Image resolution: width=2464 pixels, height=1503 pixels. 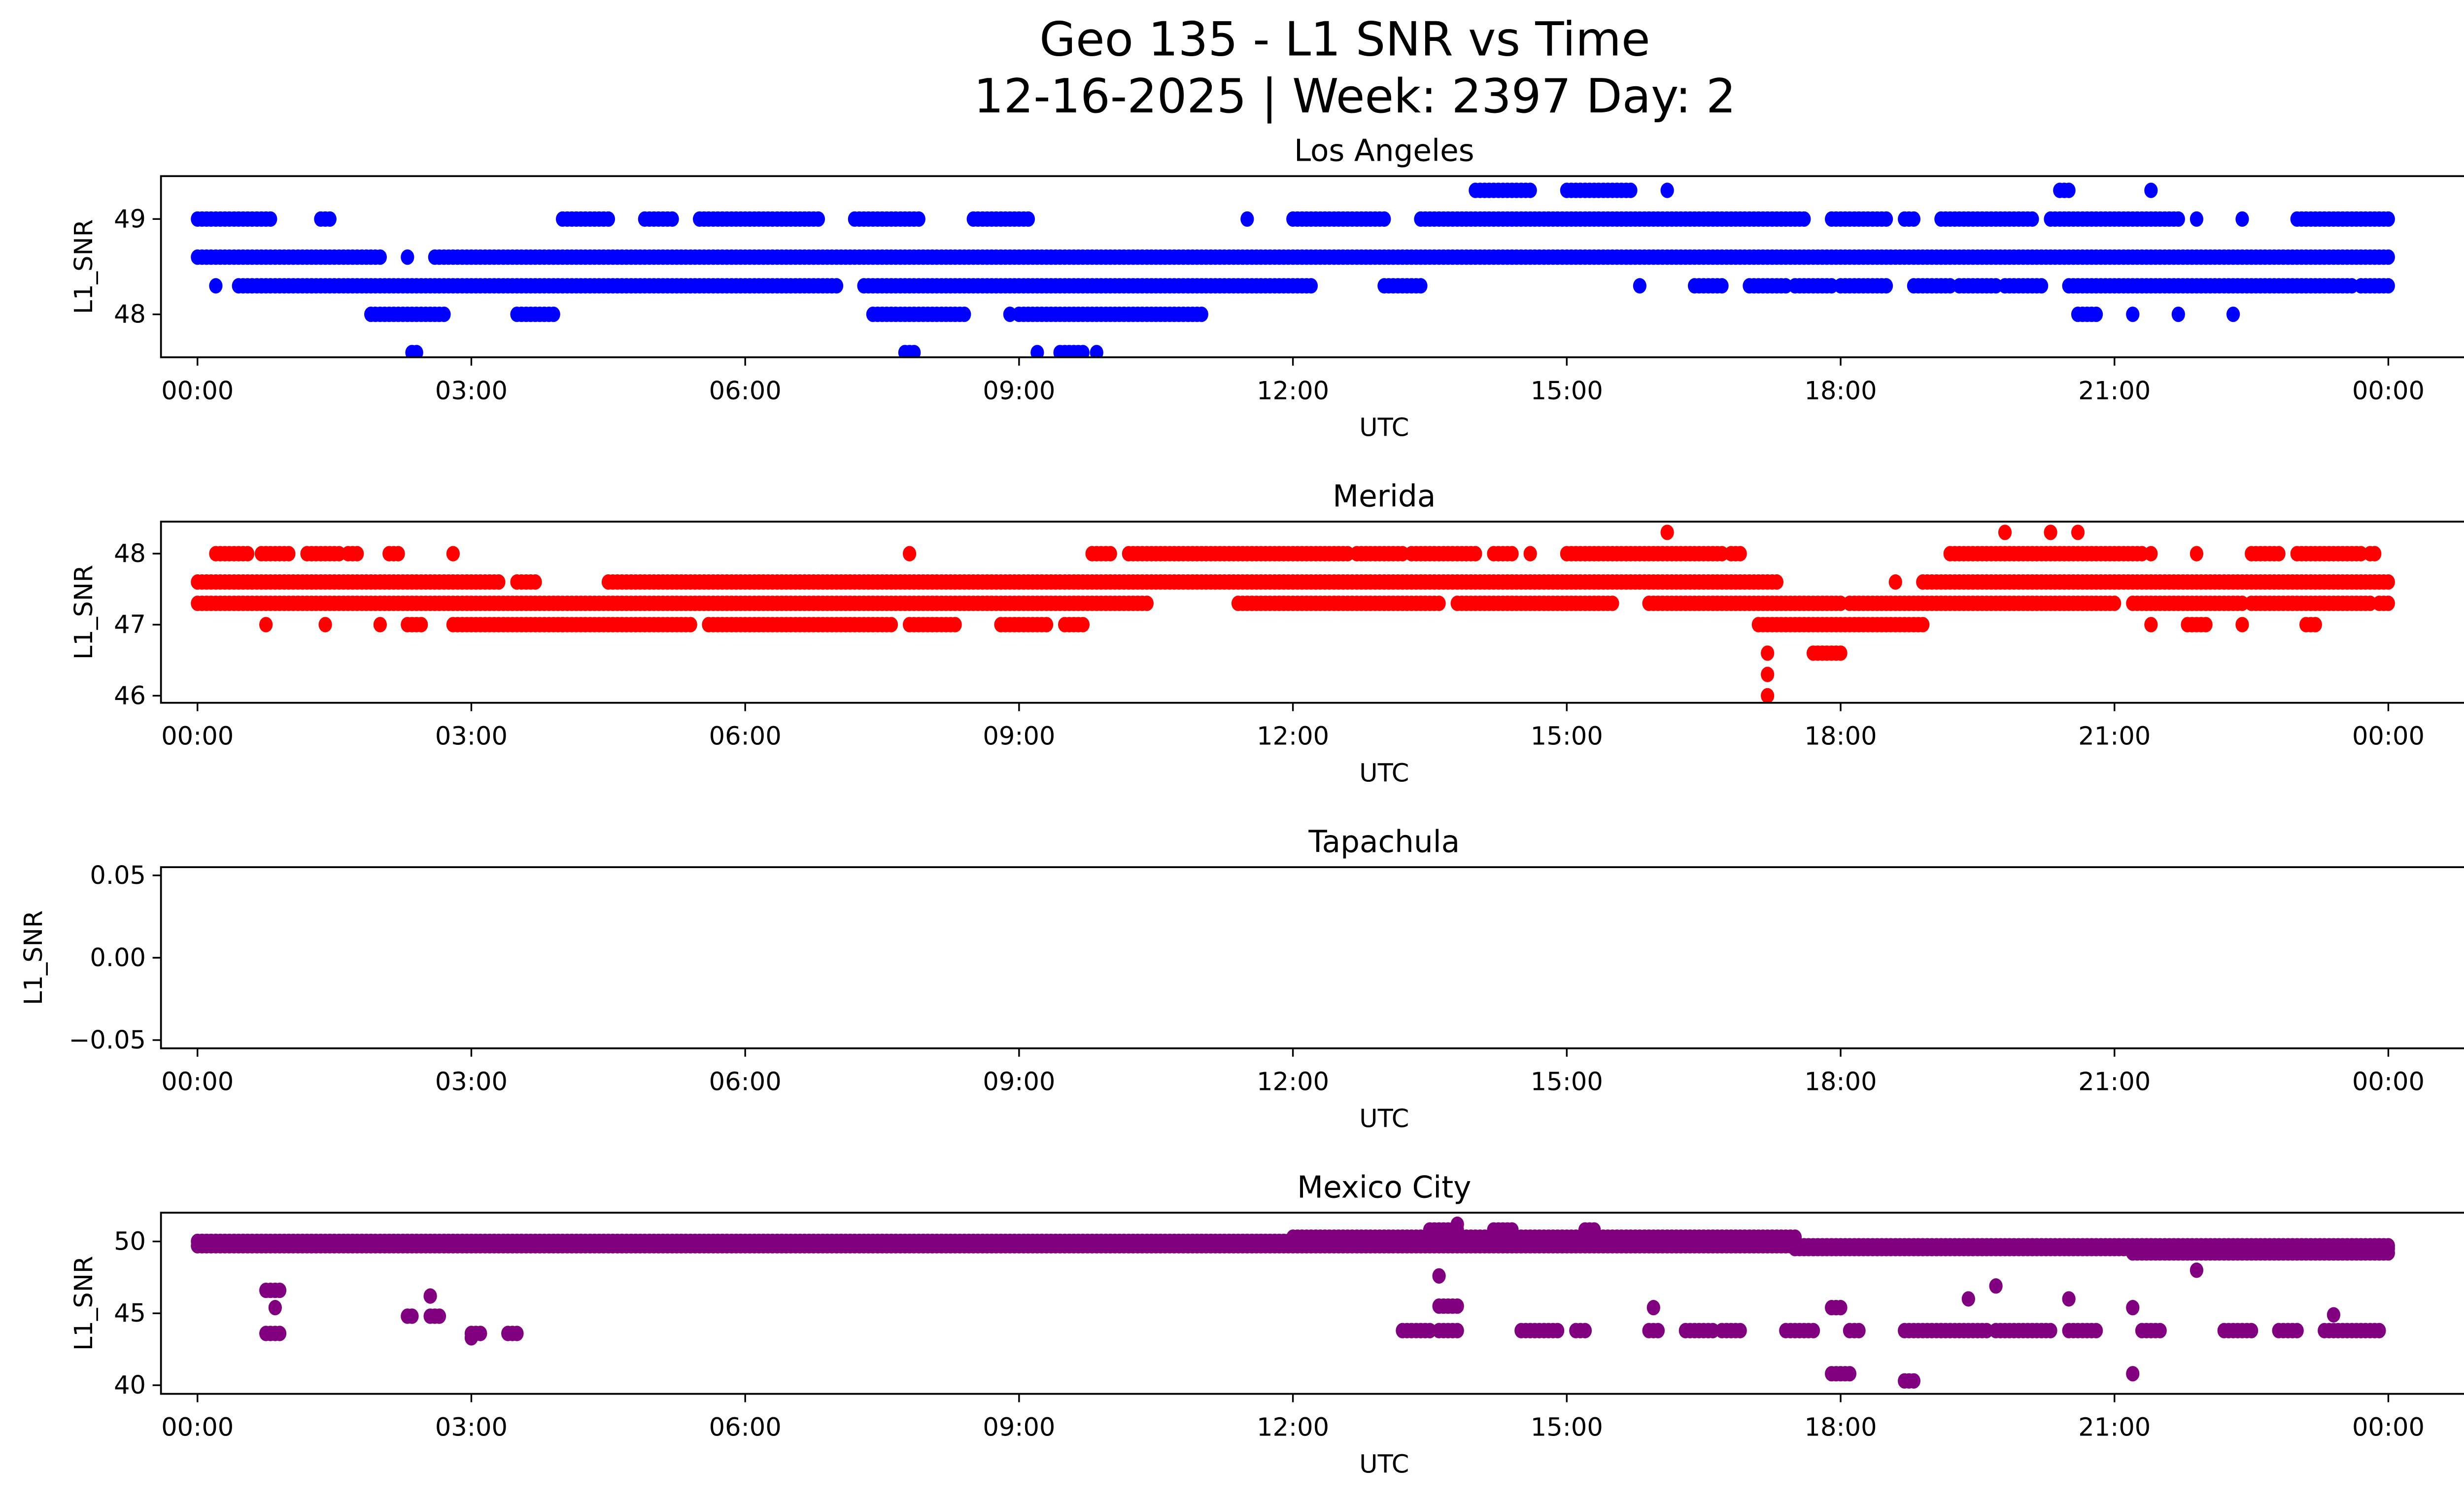 I want to click on figure-title-line2: 12-16-2025 | Week: 2397 Day: 2, so click(x=1355, y=97).